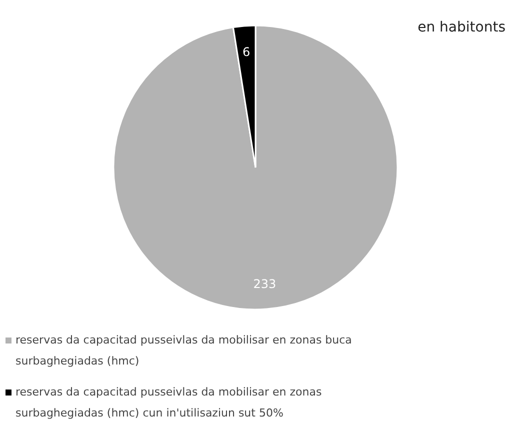 The width and height of the screenshot is (527, 432). I want to click on data-label: 6, so click(246, 51).